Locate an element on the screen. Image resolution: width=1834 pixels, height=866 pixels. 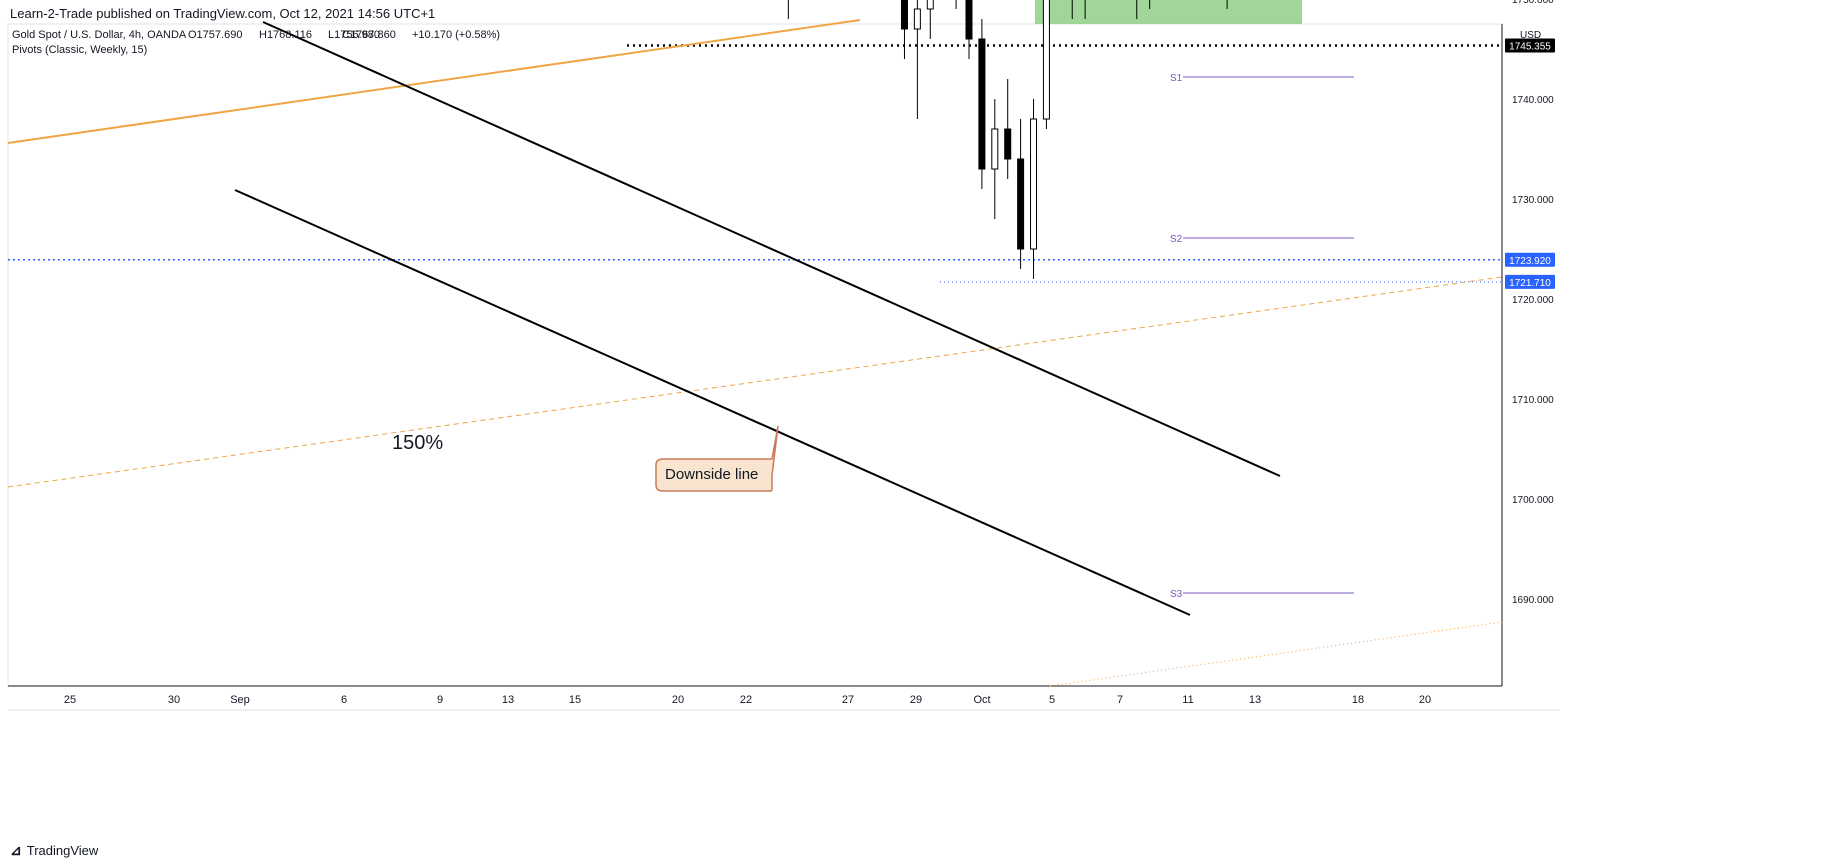
ohlc-high: H1768.116 is located at coordinates (285, 35).